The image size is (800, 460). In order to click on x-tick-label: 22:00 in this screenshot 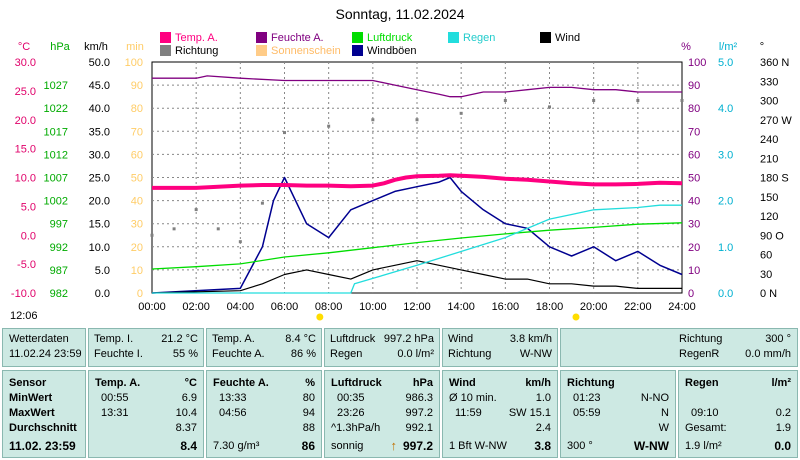, I will do `click(638, 307)`.